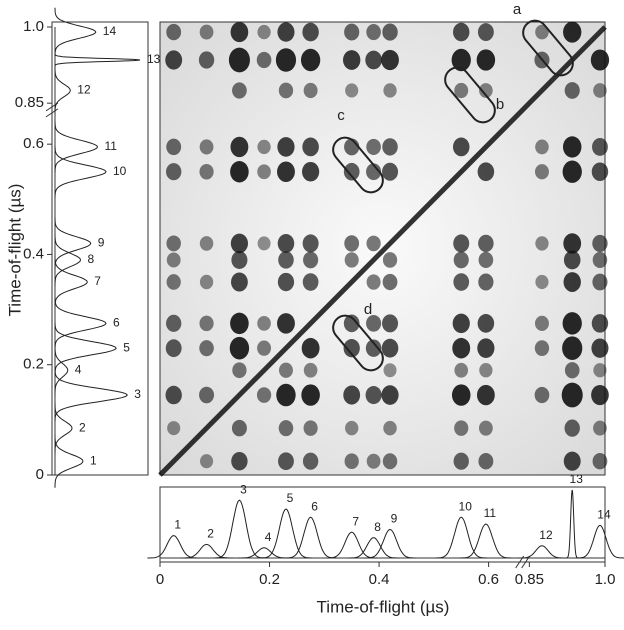 This screenshot has height=630, width=624. What do you see at coordinates (517, 9) in the screenshot?
I see `annotation-label: a` at bounding box center [517, 9].